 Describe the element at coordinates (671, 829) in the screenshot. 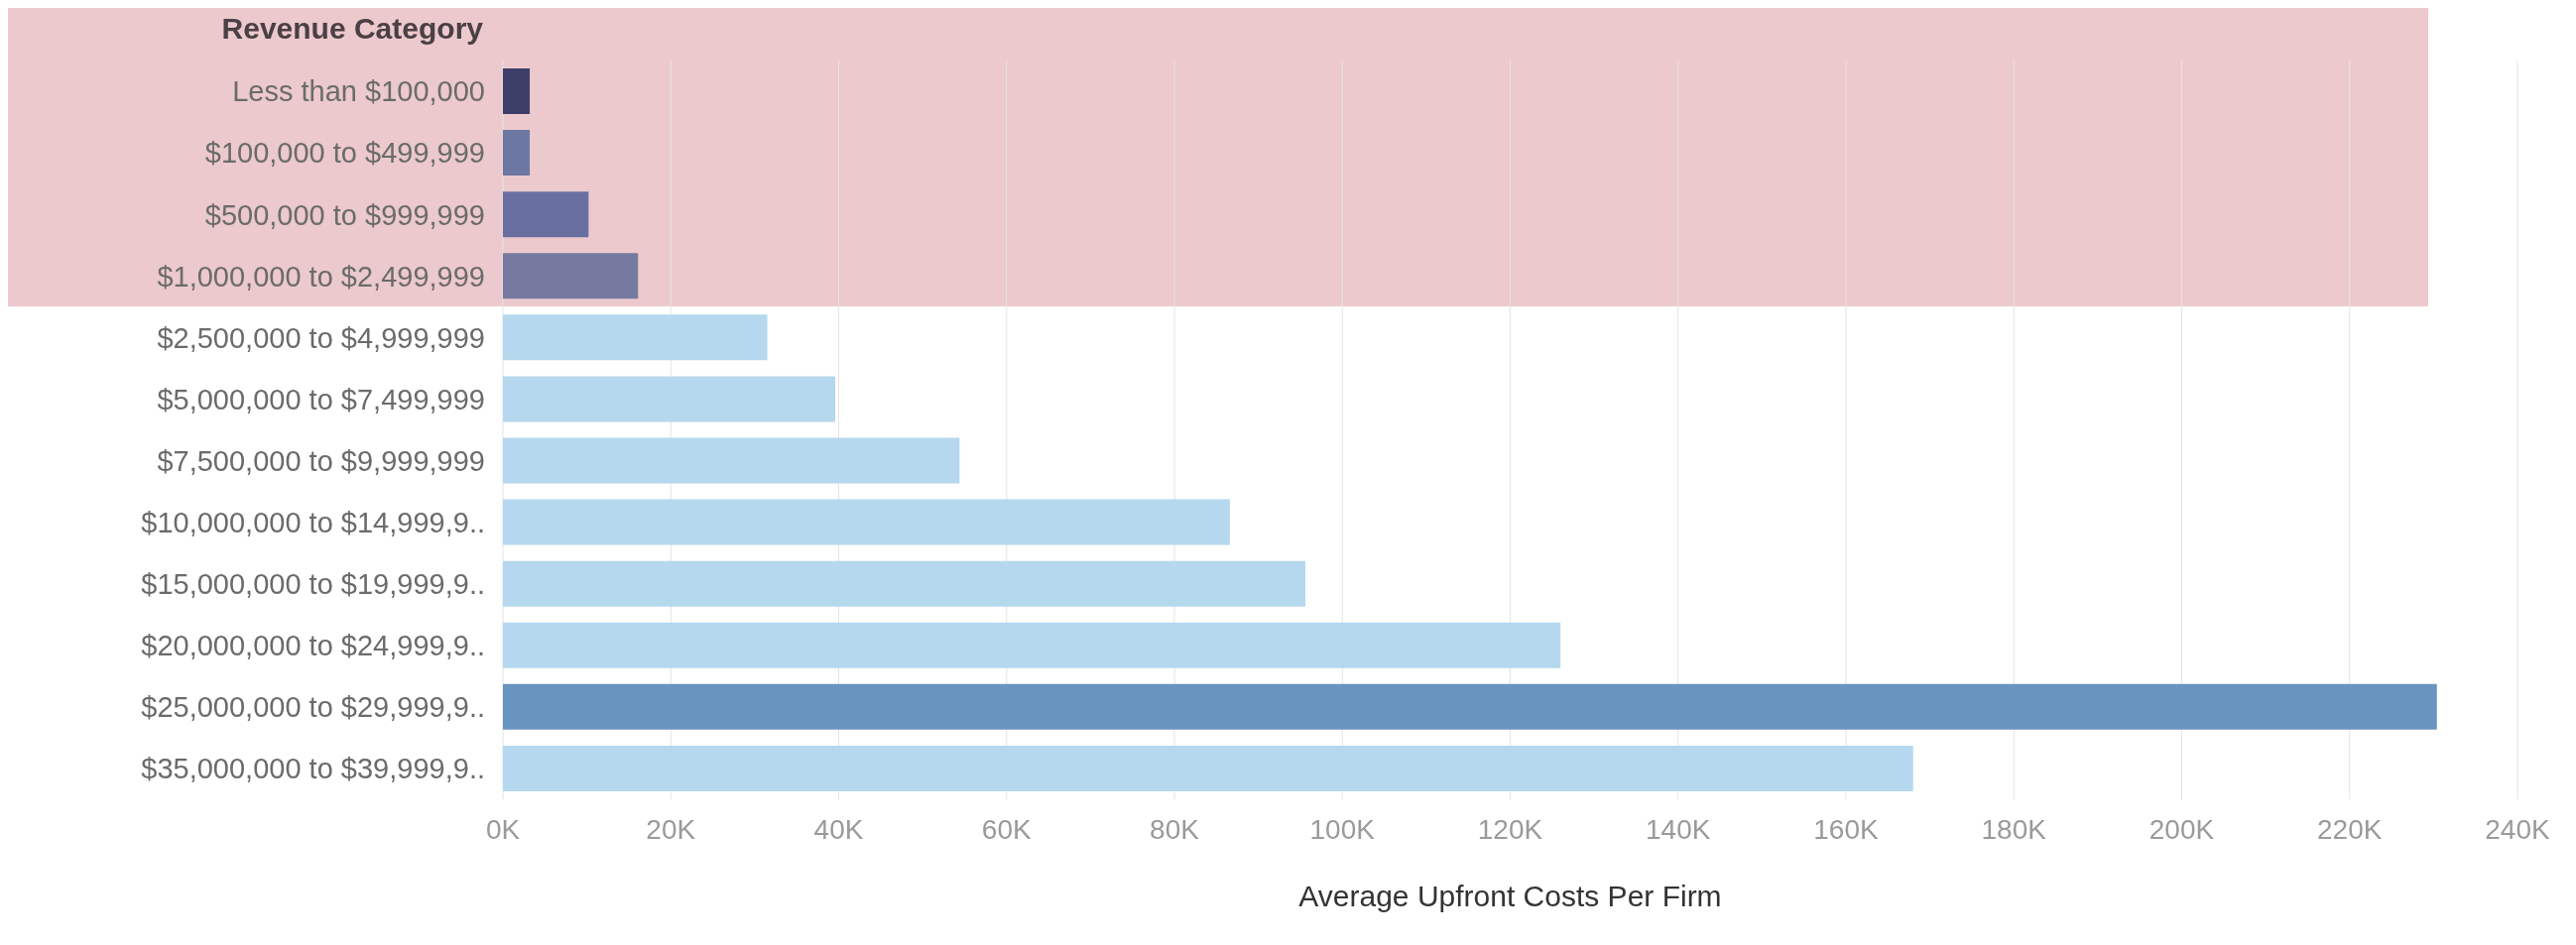

I see `x-tick-label: 20K` at that location.